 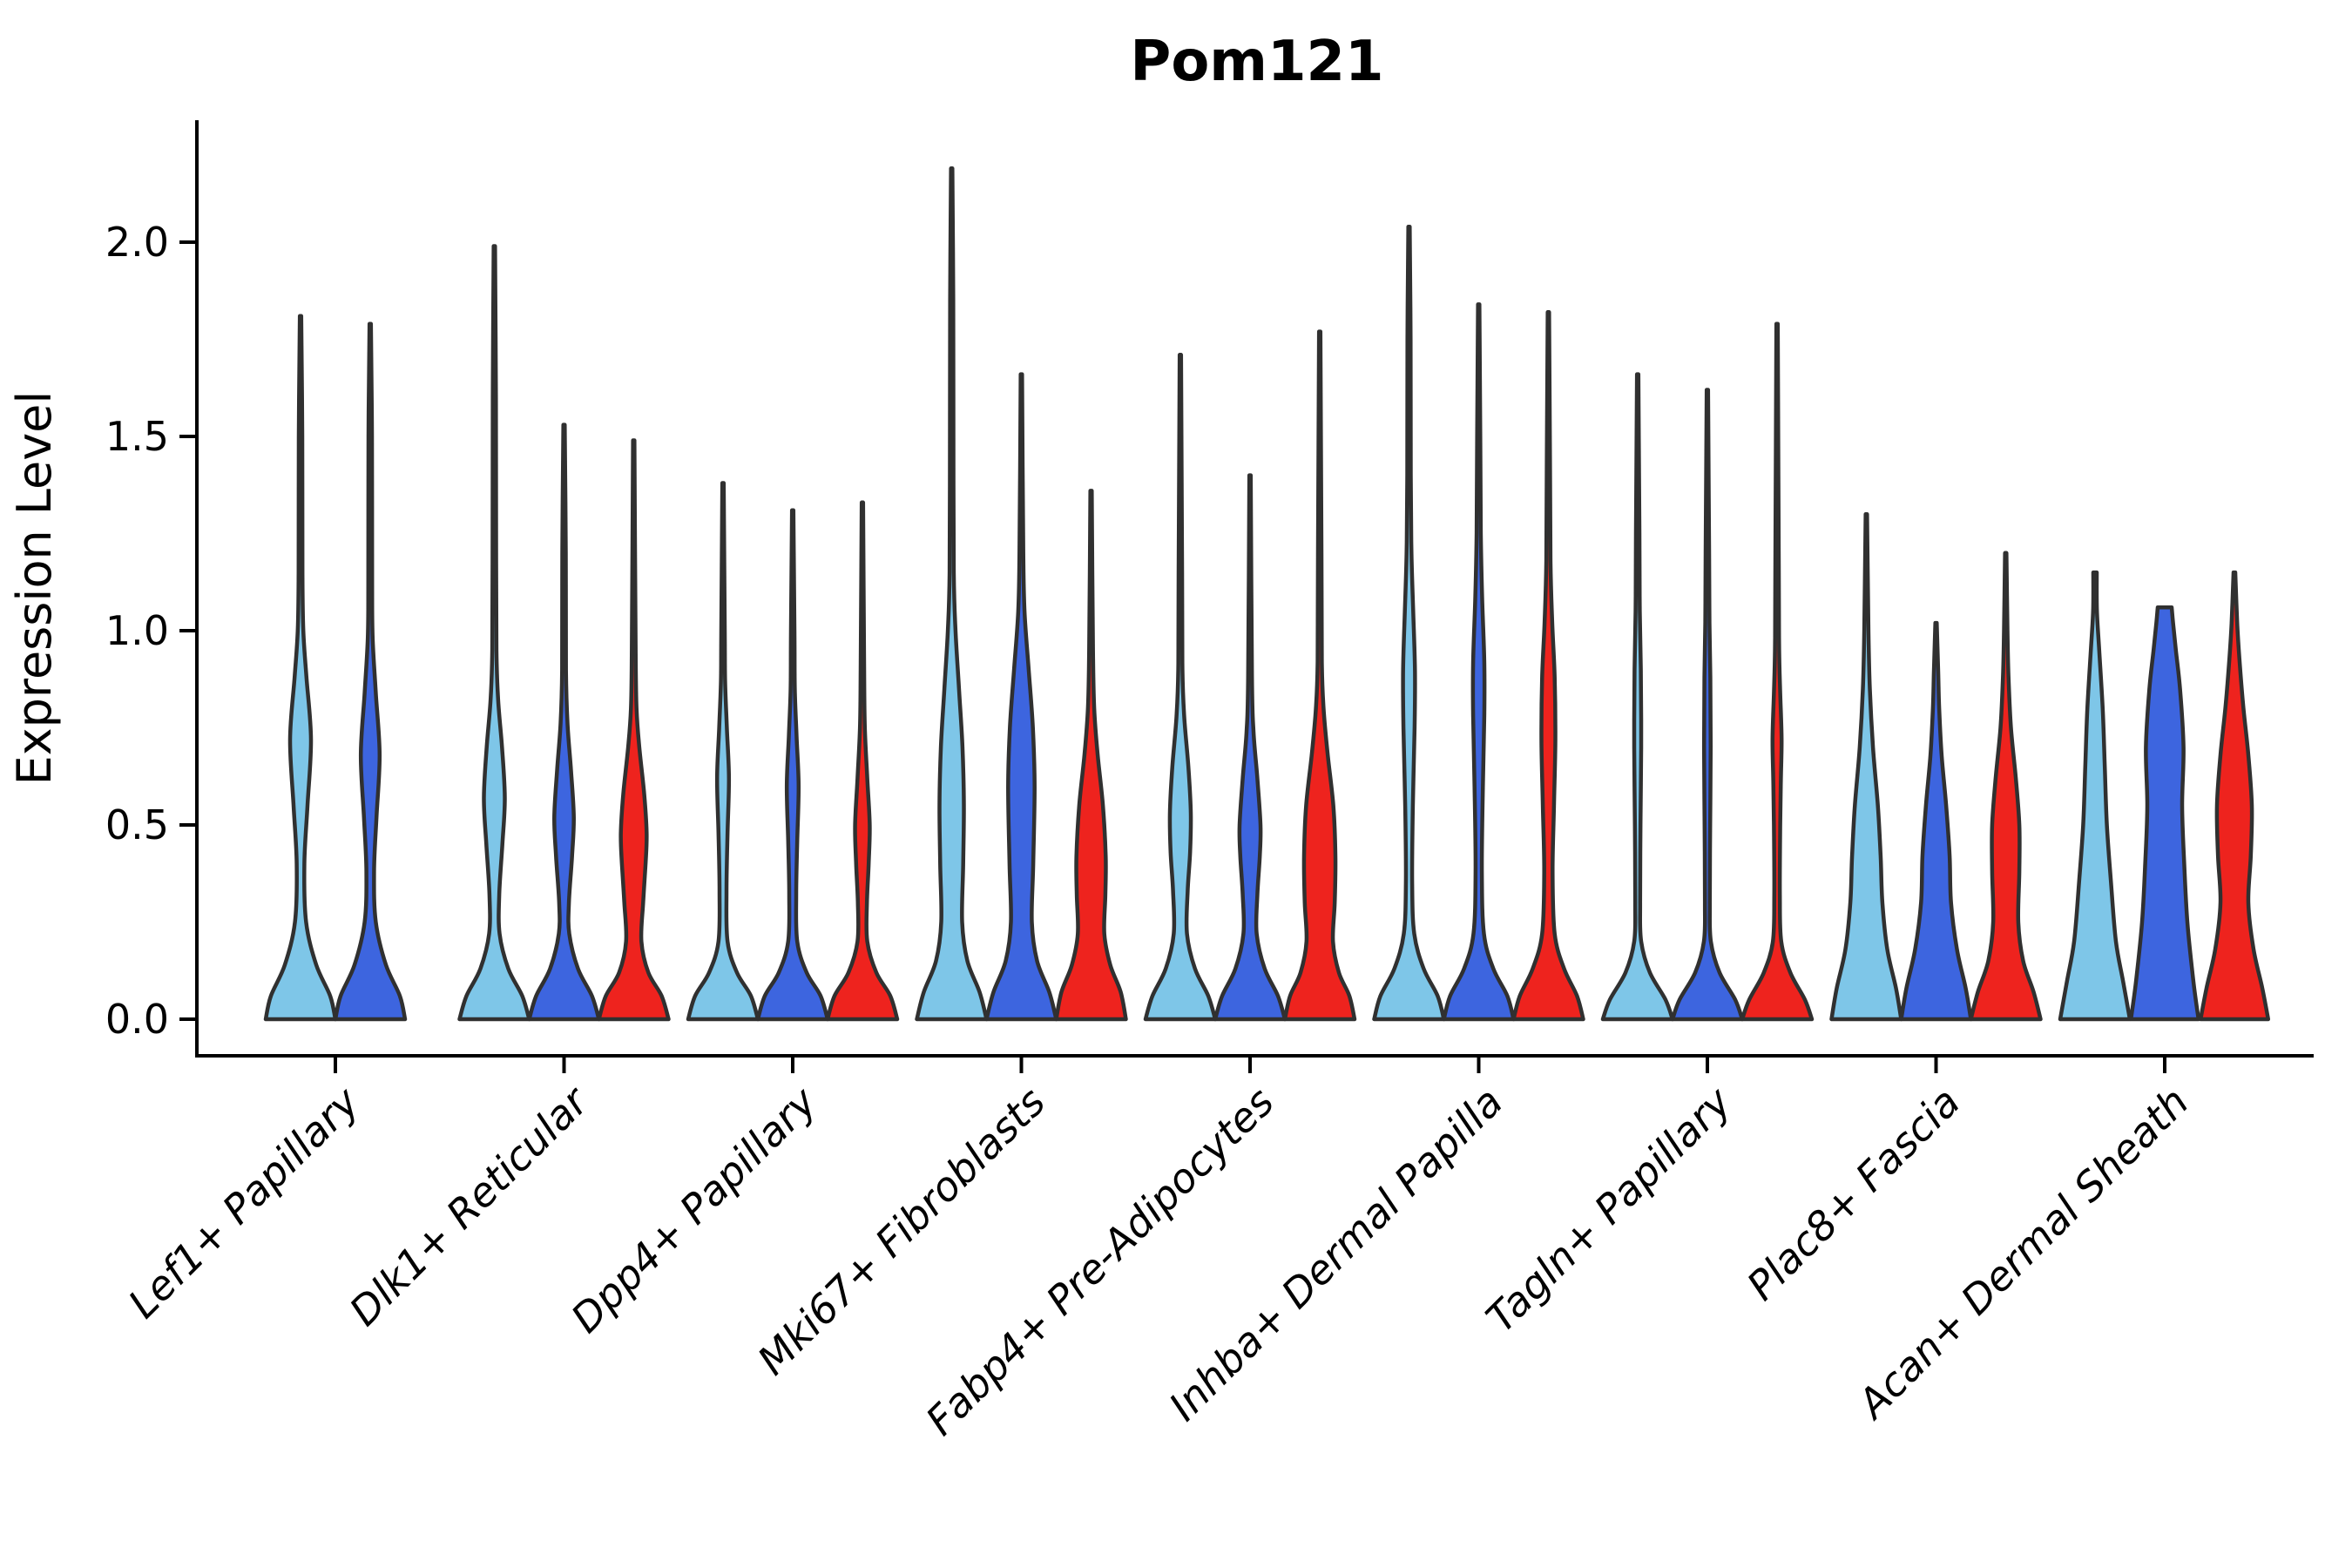 What do you see at coordinates (152, 588) in the screenshot?
I see `y-axis: 0.0 0.5 1.0 1.5 2.0` at bounding box center [152, 588].